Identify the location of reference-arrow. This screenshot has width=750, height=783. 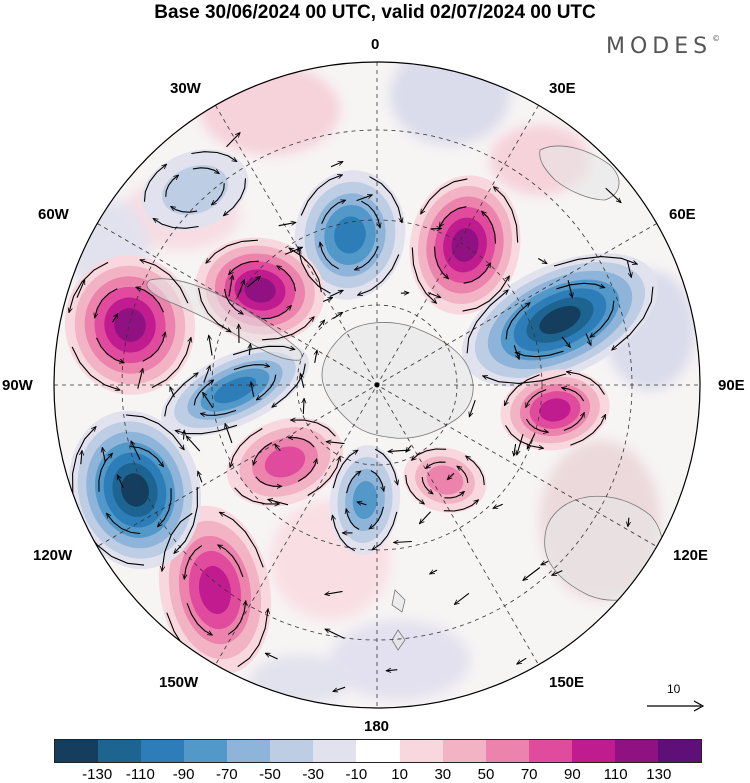
(676, 706).